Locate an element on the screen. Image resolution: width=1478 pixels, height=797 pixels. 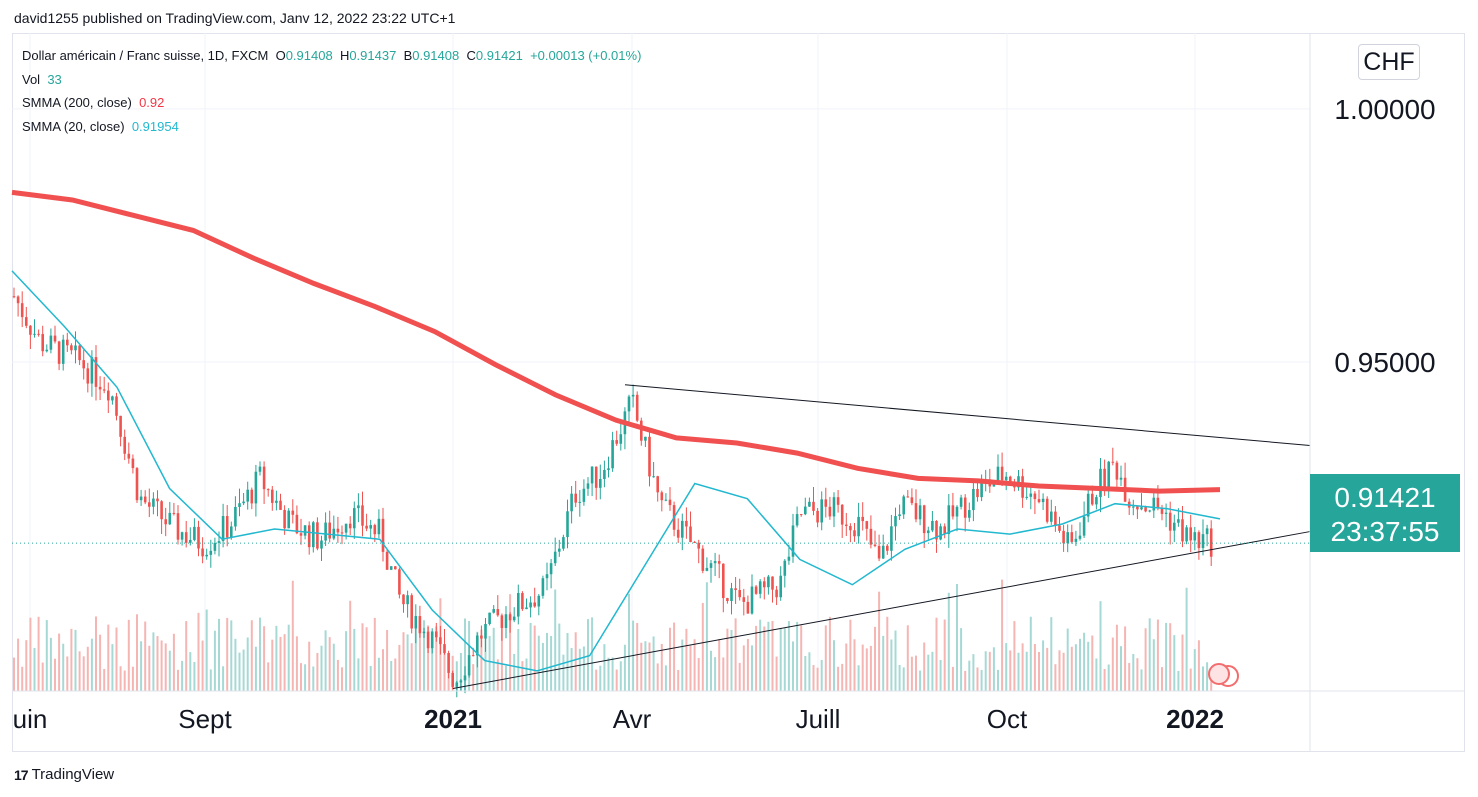
legend-smma200-row: SMMA (200, close) 0.92 is located at coordinates (331, 103).